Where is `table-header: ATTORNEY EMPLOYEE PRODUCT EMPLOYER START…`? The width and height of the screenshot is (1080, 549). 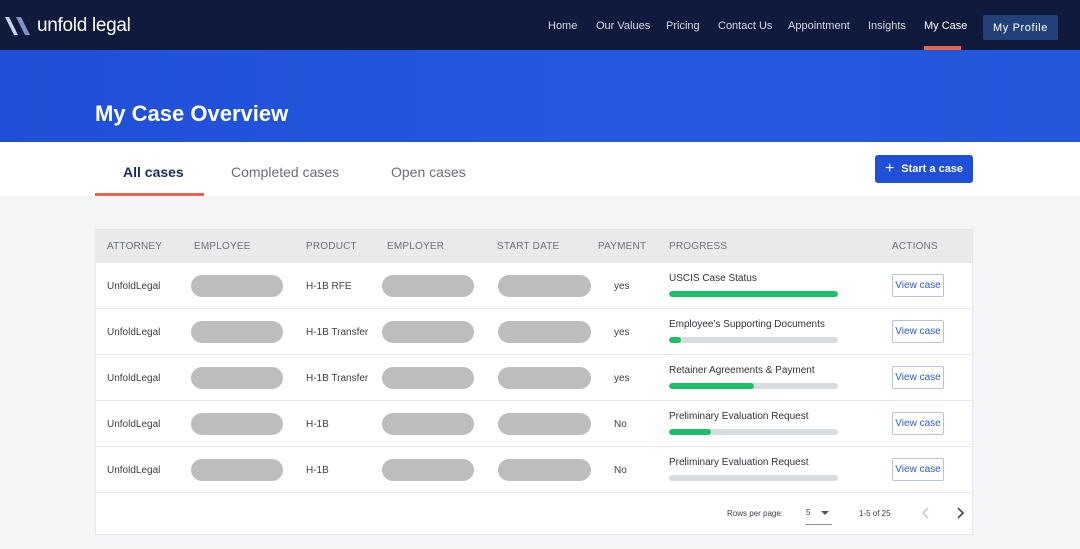
table-header: ATTORNEY EMPLOYEE PRODUCT EMPLOYER START… is located at coordinates (534, 246).